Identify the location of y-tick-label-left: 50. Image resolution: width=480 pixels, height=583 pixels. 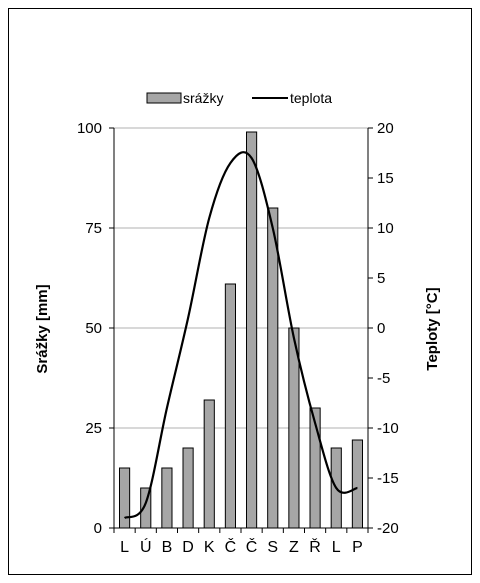
(93, 328).